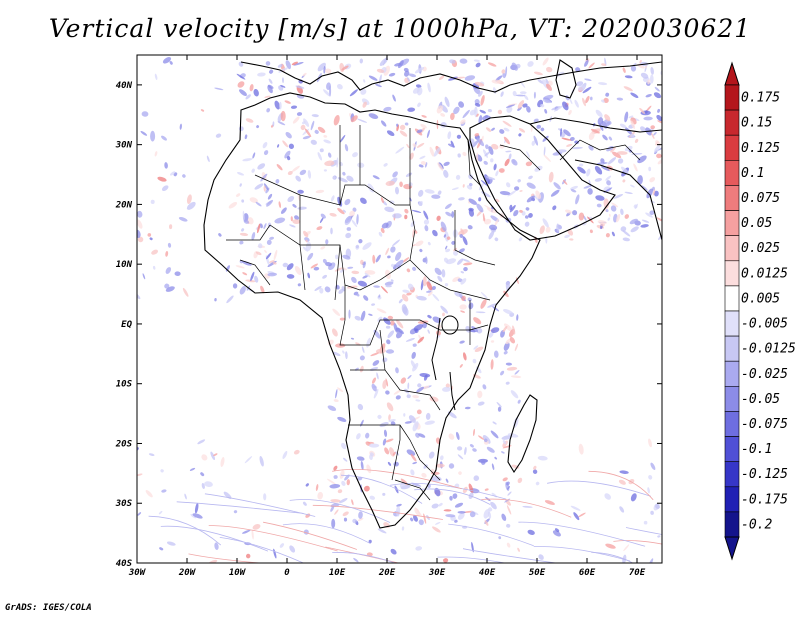 The width and height of the screenshot is (800, 618). I want to click on colorbar-label: -0.175, so click(764, 499).